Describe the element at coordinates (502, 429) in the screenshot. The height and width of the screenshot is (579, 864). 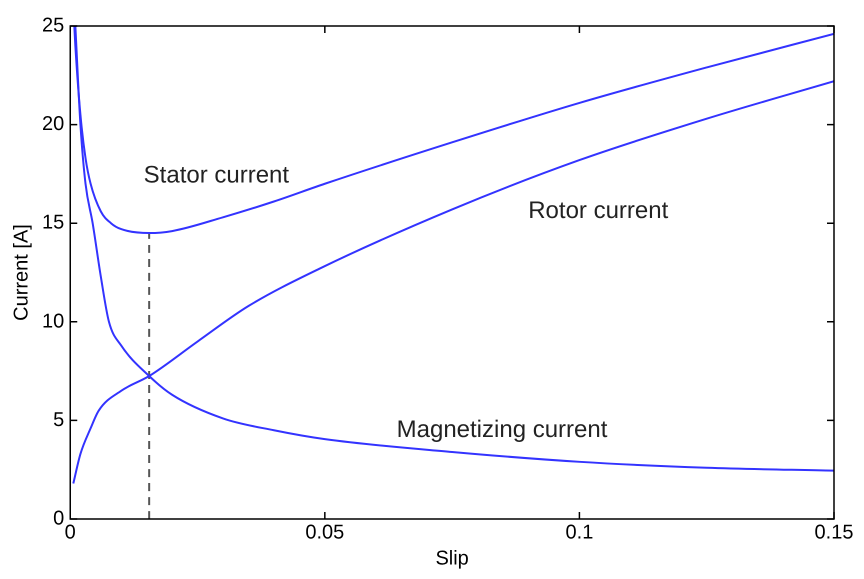
I see `series-label: Magnetizing current` at that location.